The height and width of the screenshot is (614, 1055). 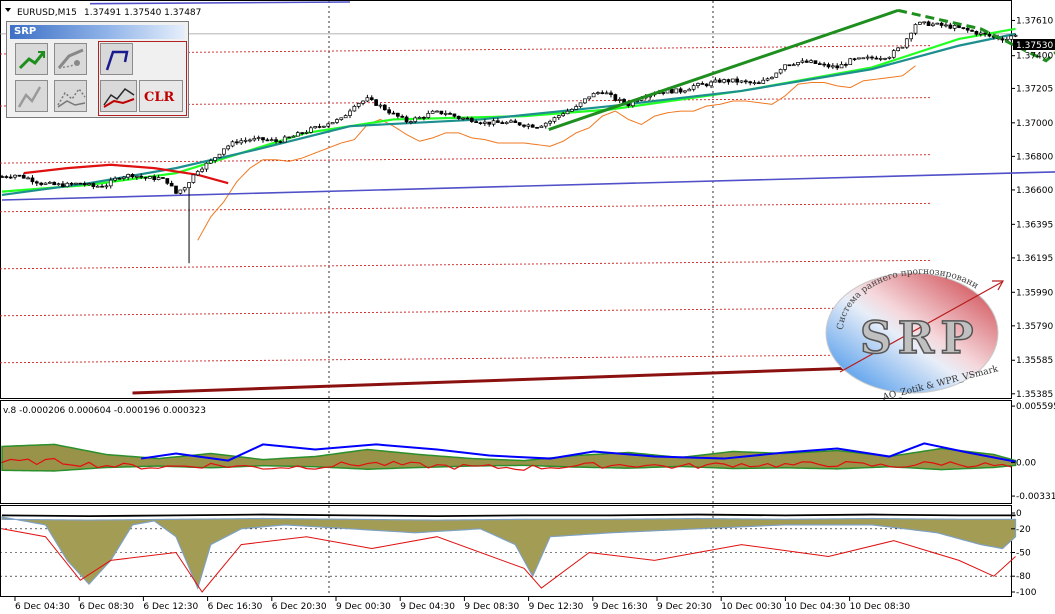 What do you see at coordinates (8, 10) in the screenshot?
I see `dropdown-triangle-icon` at bounding box center [8, 10].